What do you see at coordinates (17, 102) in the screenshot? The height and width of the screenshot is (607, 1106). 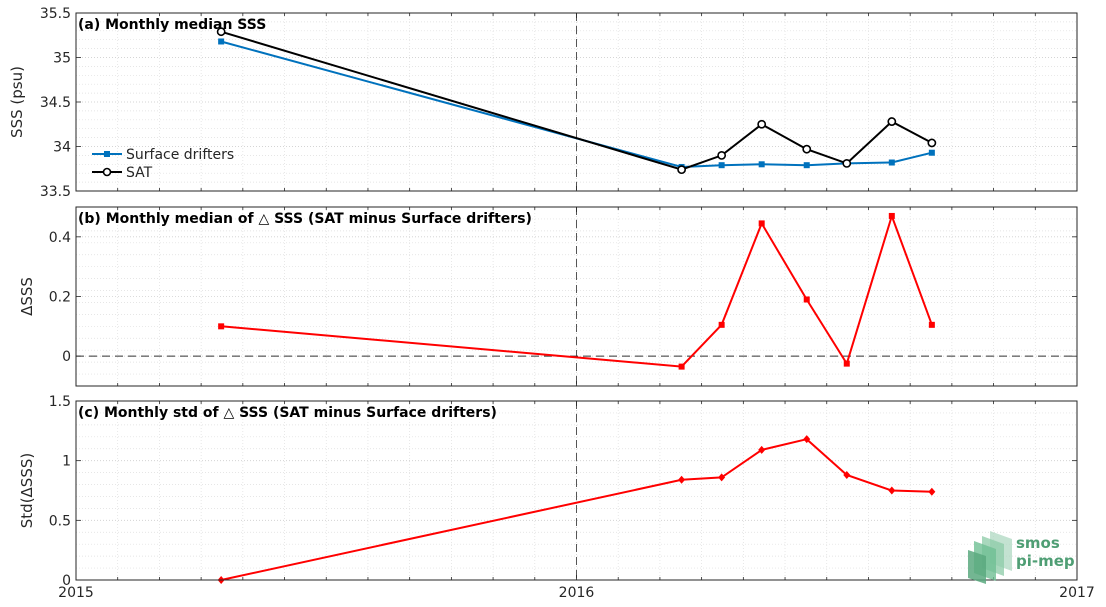 I see `y-axis-label: SSS (psu)` at bounding box center [17, 102].